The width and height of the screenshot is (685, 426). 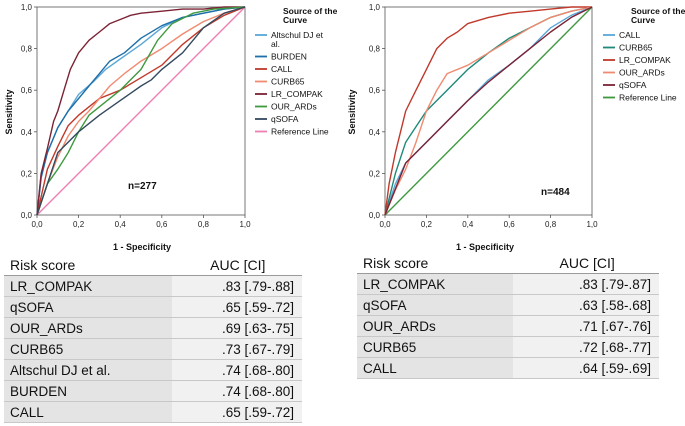 I want to click on auc-cell: .64 [.59-.69], so click(x=586, y=368).